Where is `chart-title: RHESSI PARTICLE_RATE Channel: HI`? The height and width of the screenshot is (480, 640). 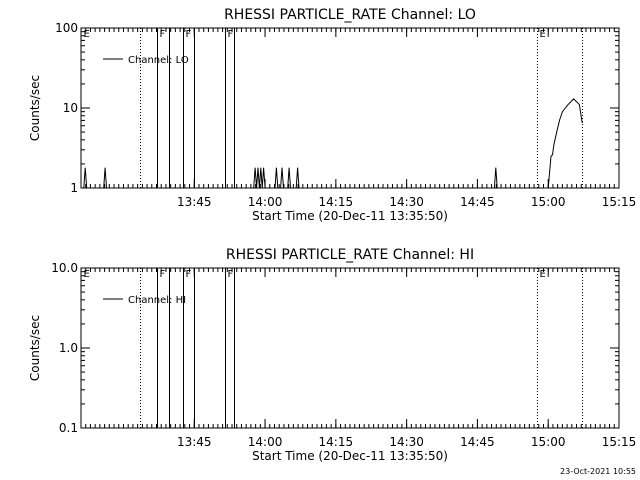
chart-title: RHESSI PARTICLE_RATE Channel: HI is located at coordinates (350, 255).